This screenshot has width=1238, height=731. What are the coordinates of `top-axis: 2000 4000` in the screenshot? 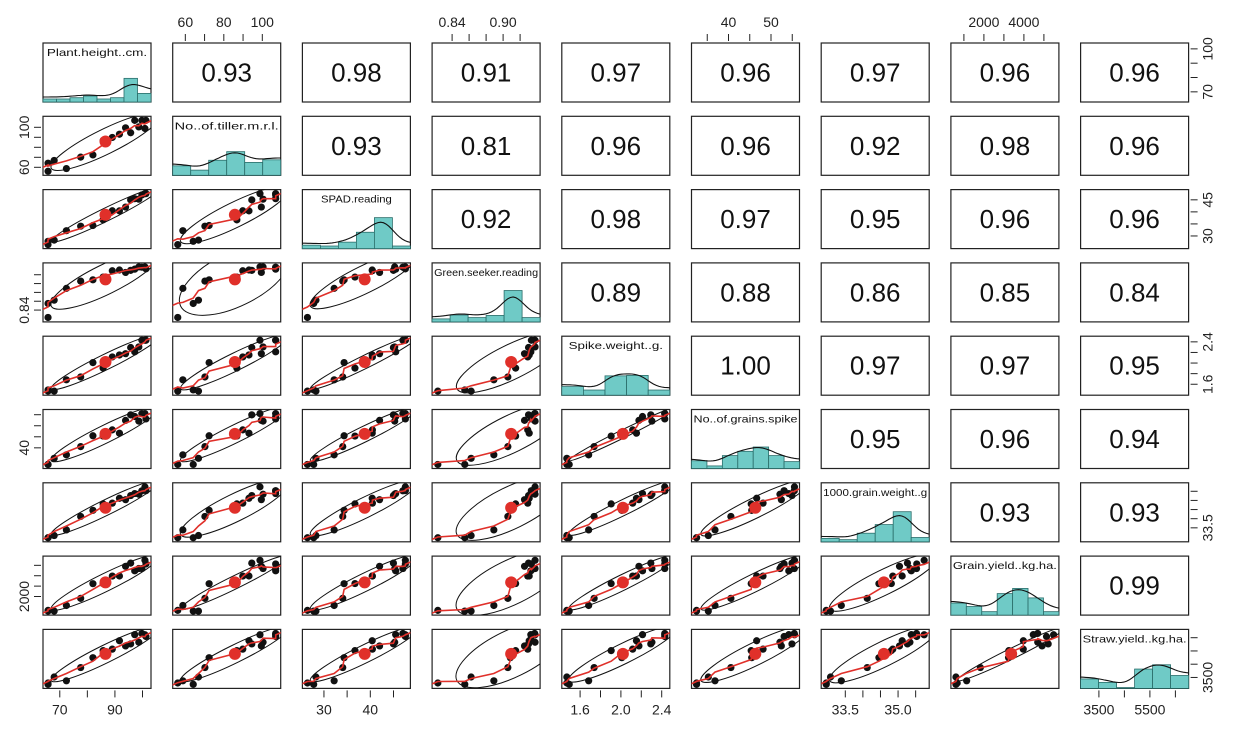 It's located at (1004, 27).